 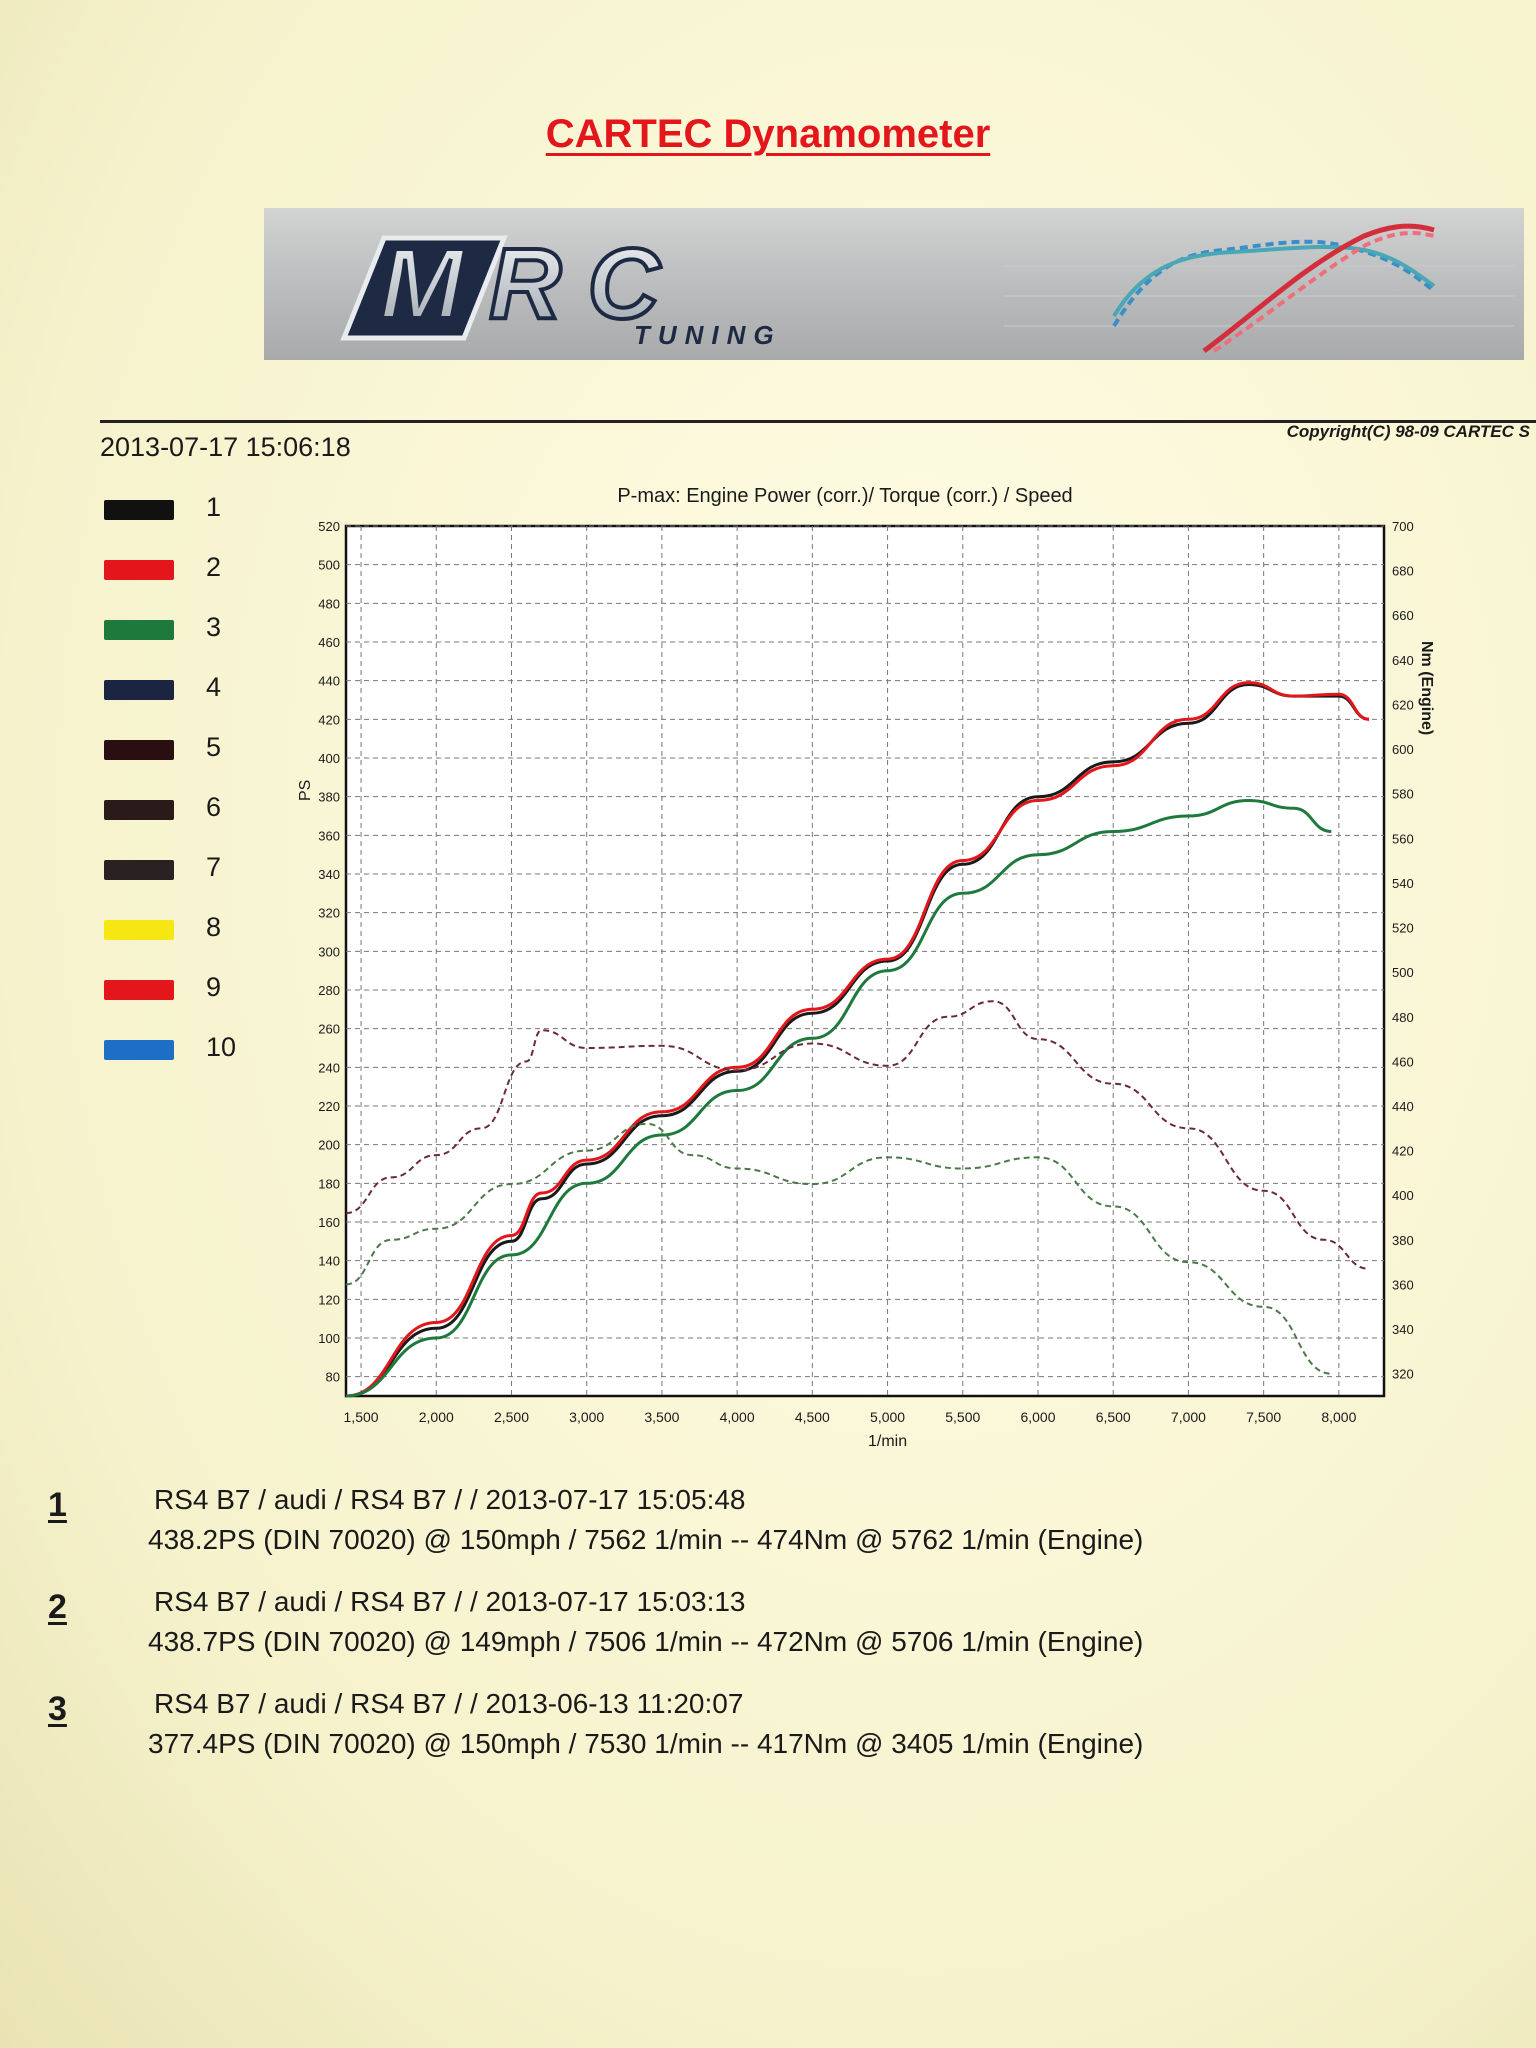 What do you see at coordinates (436, 1417) in the screenshot?
I see `x-tick-label: 2,000` at bounding box center [436, 1417].